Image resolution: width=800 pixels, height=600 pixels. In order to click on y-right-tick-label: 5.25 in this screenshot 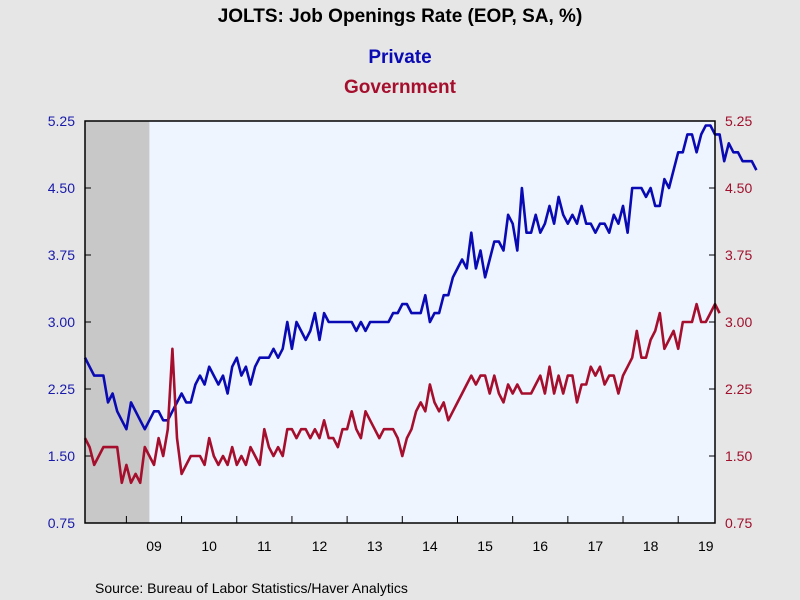, I will do `click(738, 121)`.